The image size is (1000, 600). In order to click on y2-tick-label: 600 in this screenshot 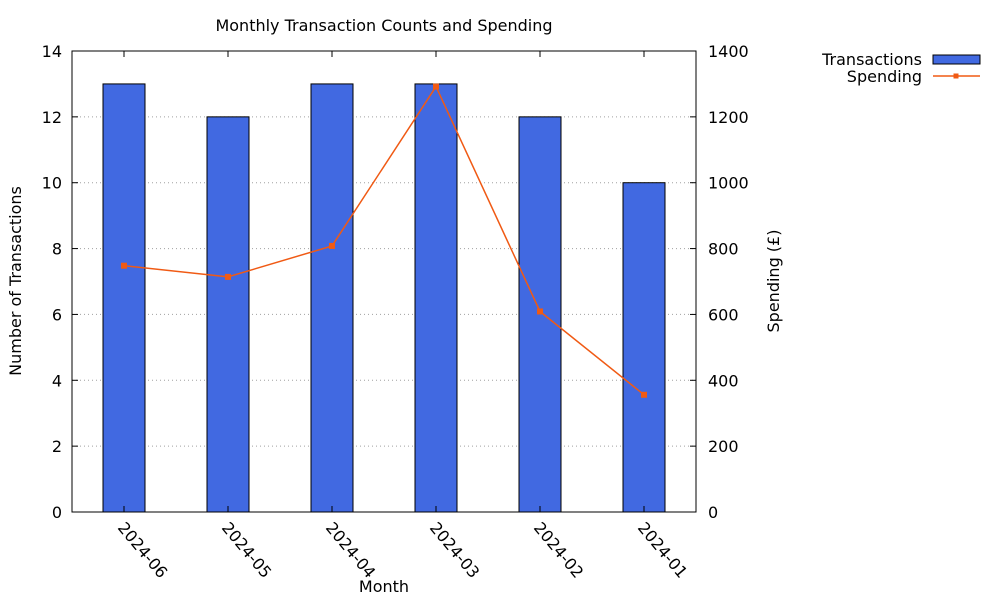, I will do `click(723, 314)`.